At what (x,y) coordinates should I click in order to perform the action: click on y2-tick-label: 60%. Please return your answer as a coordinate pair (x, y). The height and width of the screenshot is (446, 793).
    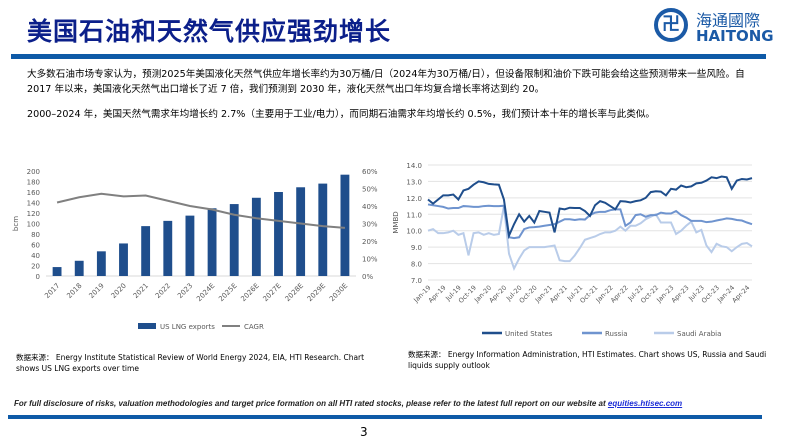
    Looking at the image, I should click on (370, 172).